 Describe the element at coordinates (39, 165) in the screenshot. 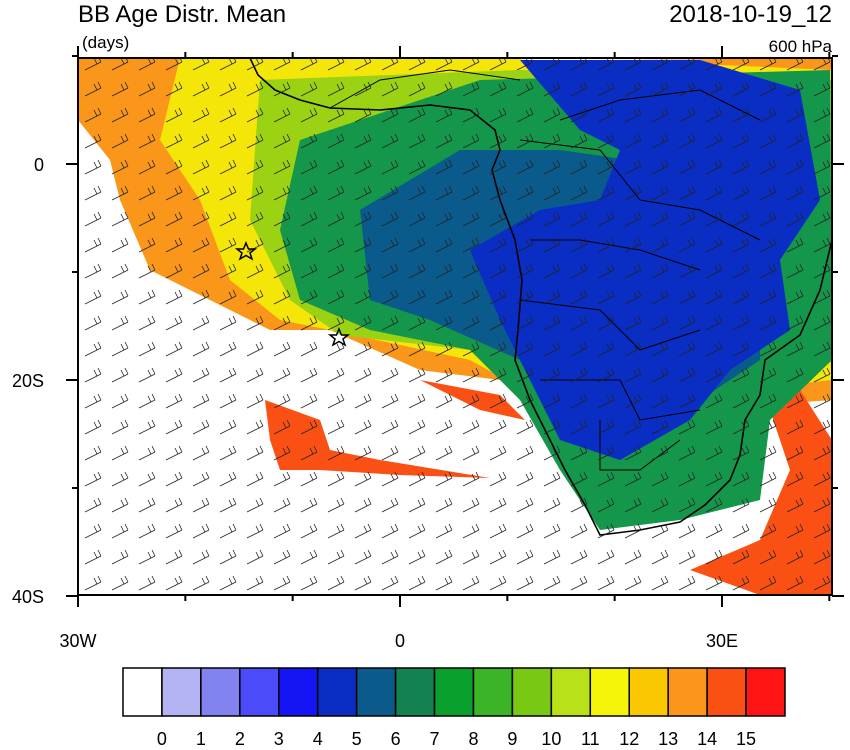

I see `lat-label: 0` at that location.